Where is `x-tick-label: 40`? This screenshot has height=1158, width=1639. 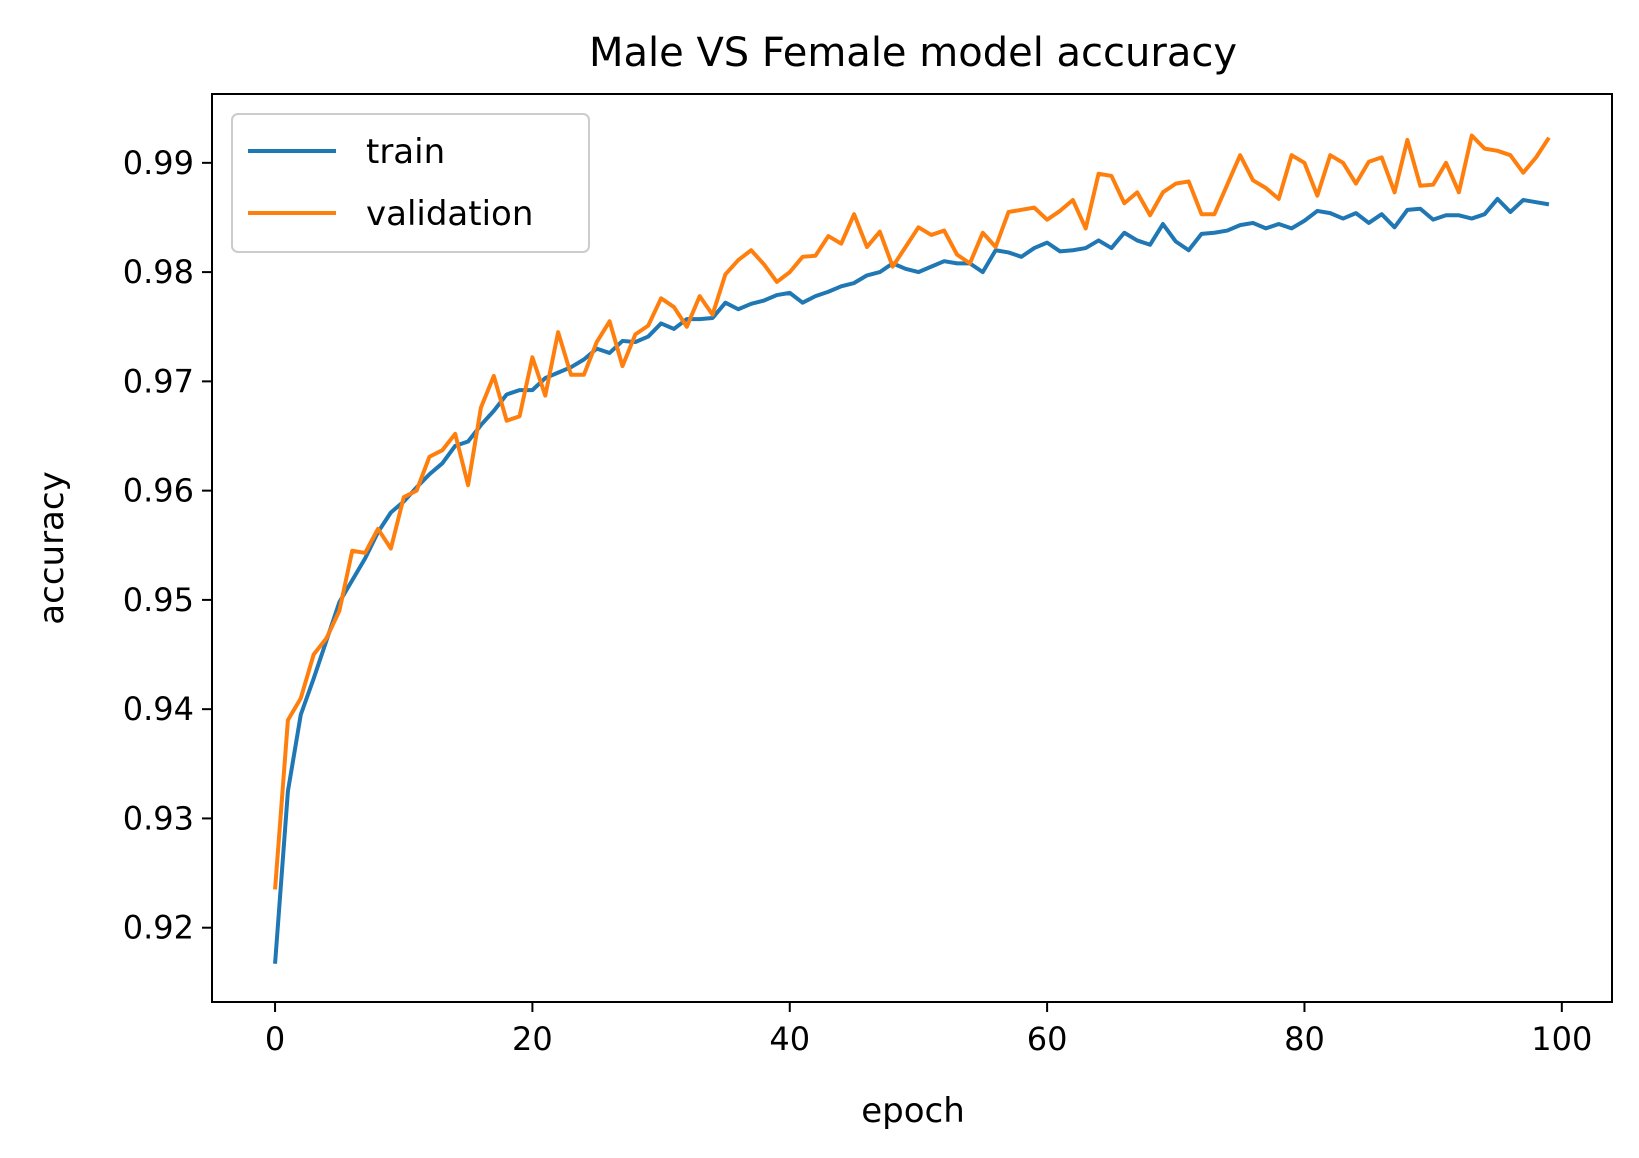 x-tick-label: 40 is located at coordinates (789, 1039).